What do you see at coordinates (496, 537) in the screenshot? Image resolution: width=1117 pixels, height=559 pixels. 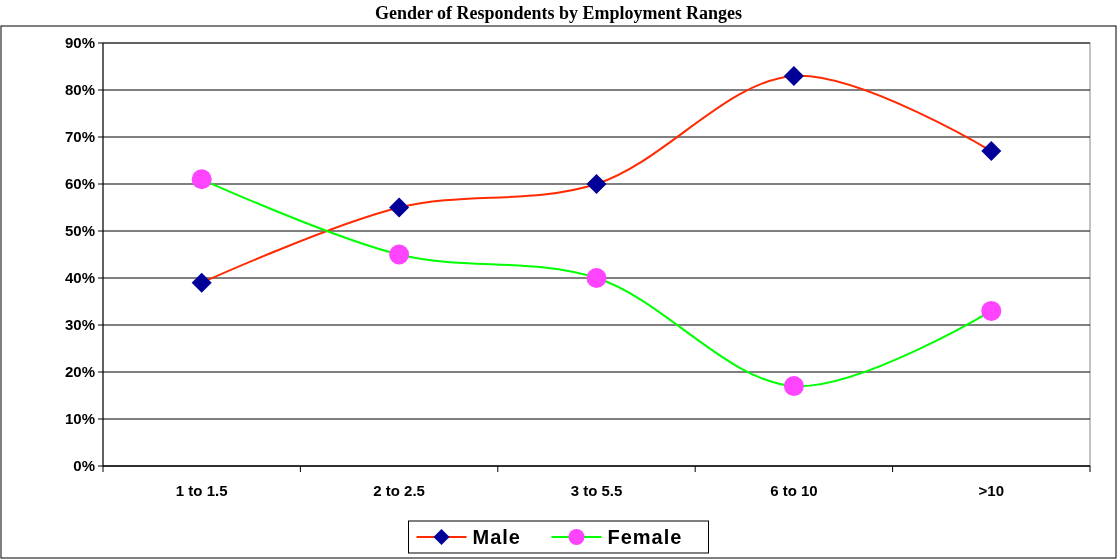 I see `legend-label: Male` at bounding box center [496, 537].